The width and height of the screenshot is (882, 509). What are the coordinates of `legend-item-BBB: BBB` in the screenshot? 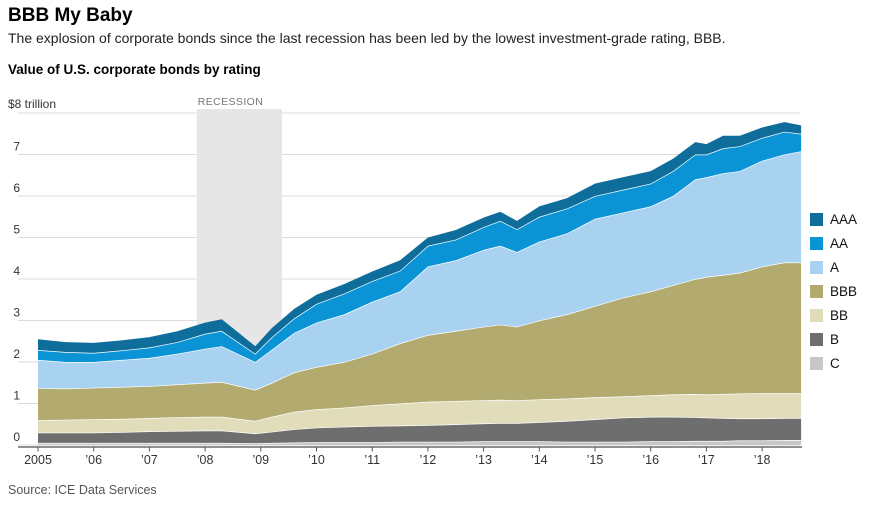 It's located at (833, 291).